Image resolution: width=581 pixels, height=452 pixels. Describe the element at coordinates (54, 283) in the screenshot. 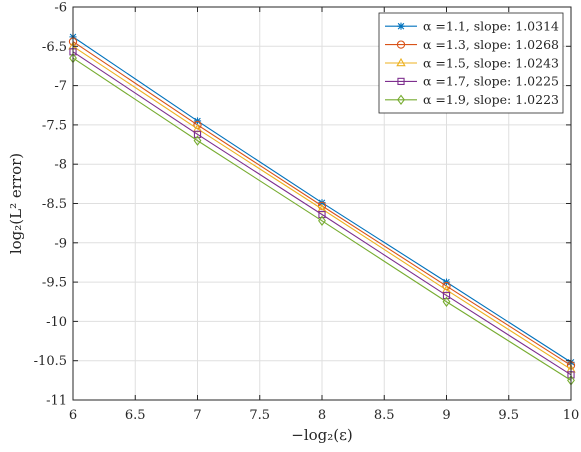

I see `y-tick-label: -9.5` at that location.